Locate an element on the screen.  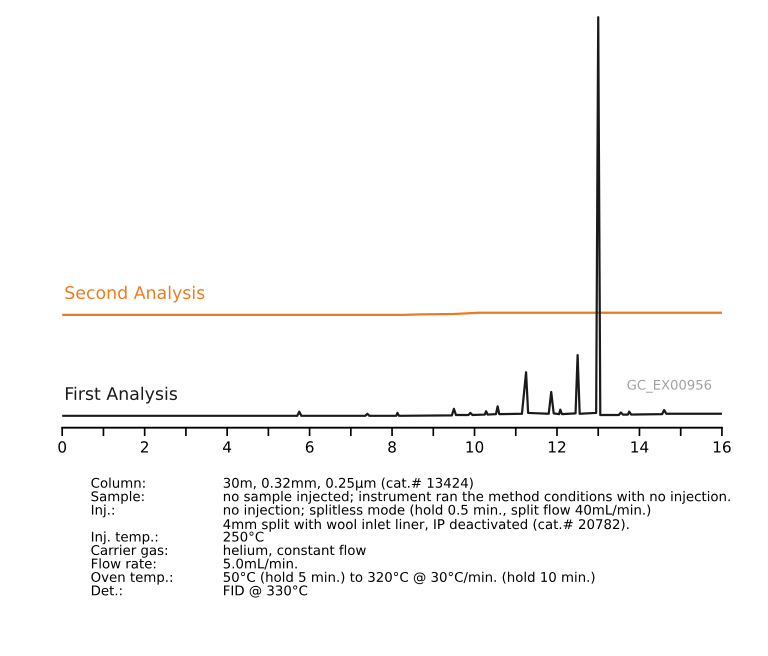
text: Oven temp.: is located at coordinates (131, 578).